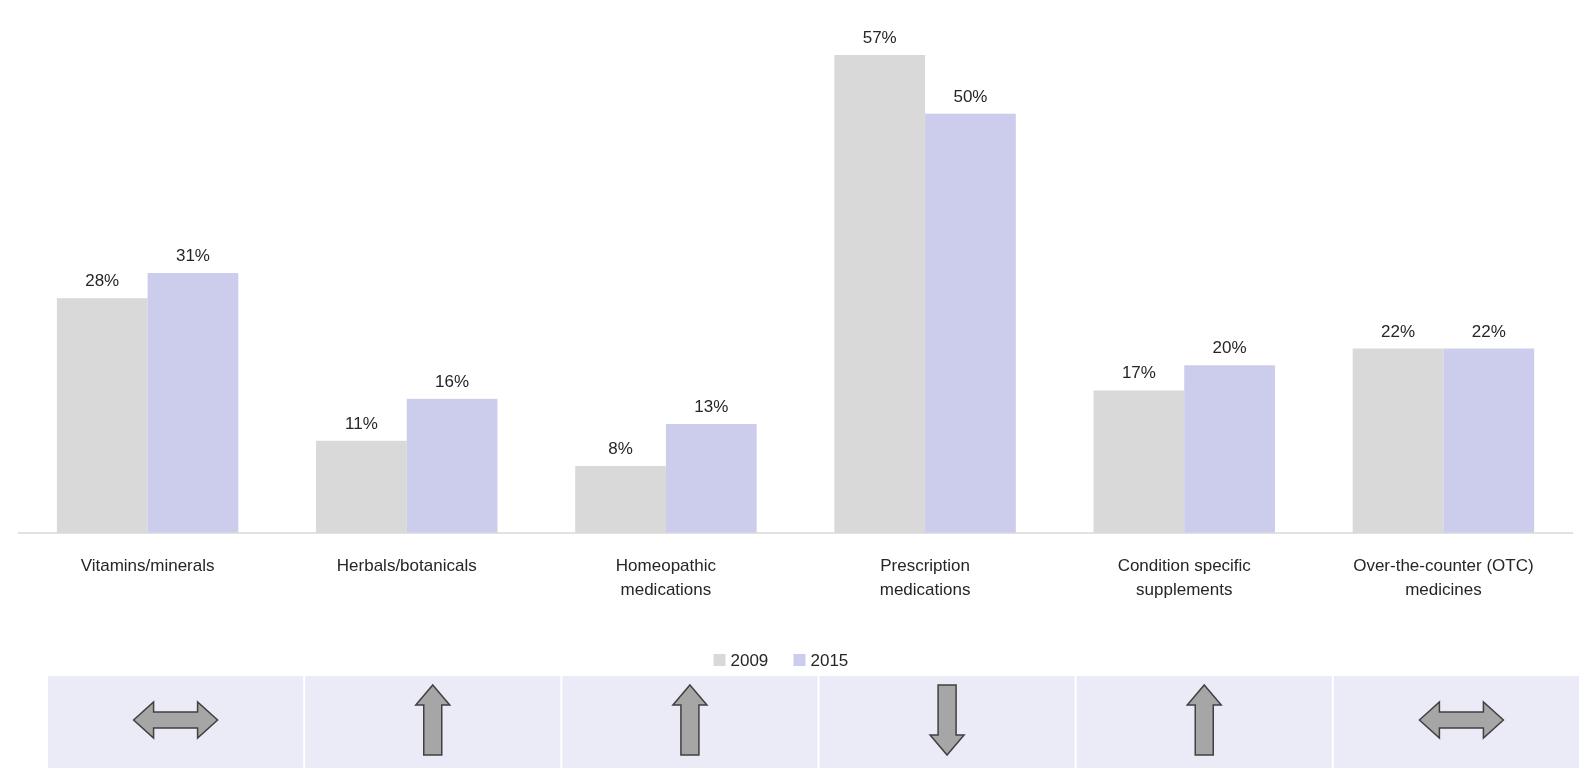  I want to click on x-tick-label: Prescription medications, so click(925, 577).